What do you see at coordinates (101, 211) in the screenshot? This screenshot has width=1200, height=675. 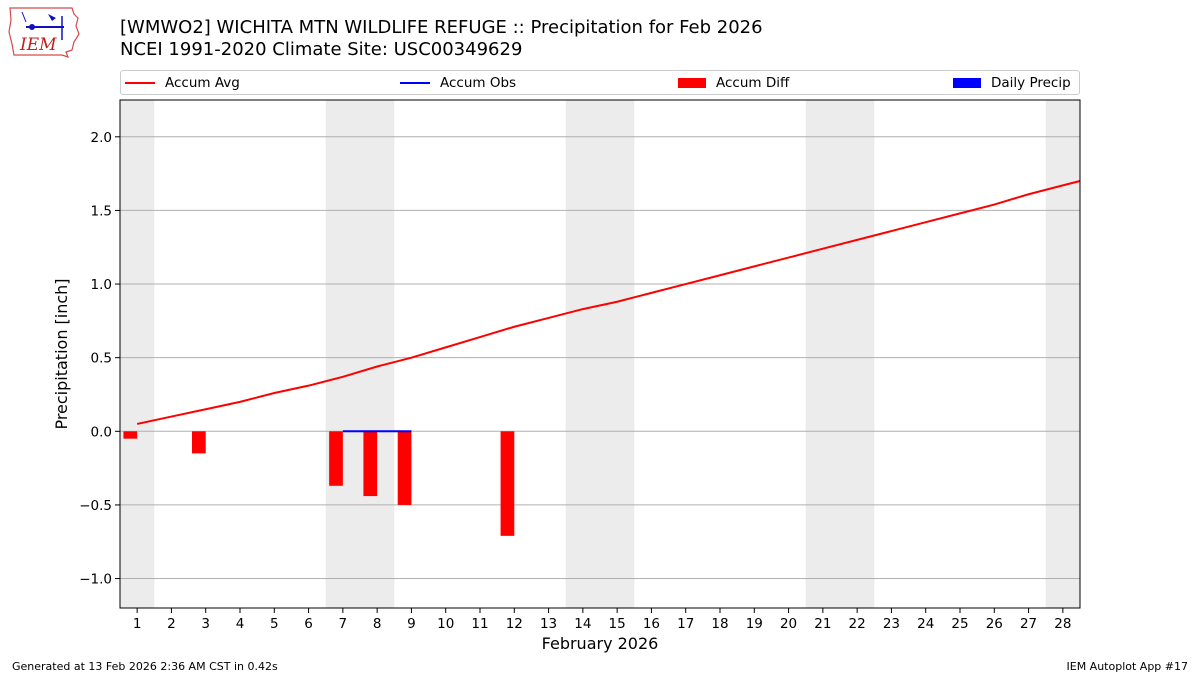 I see `y-tick-label: 1.5` at bounding box center [101, 211].